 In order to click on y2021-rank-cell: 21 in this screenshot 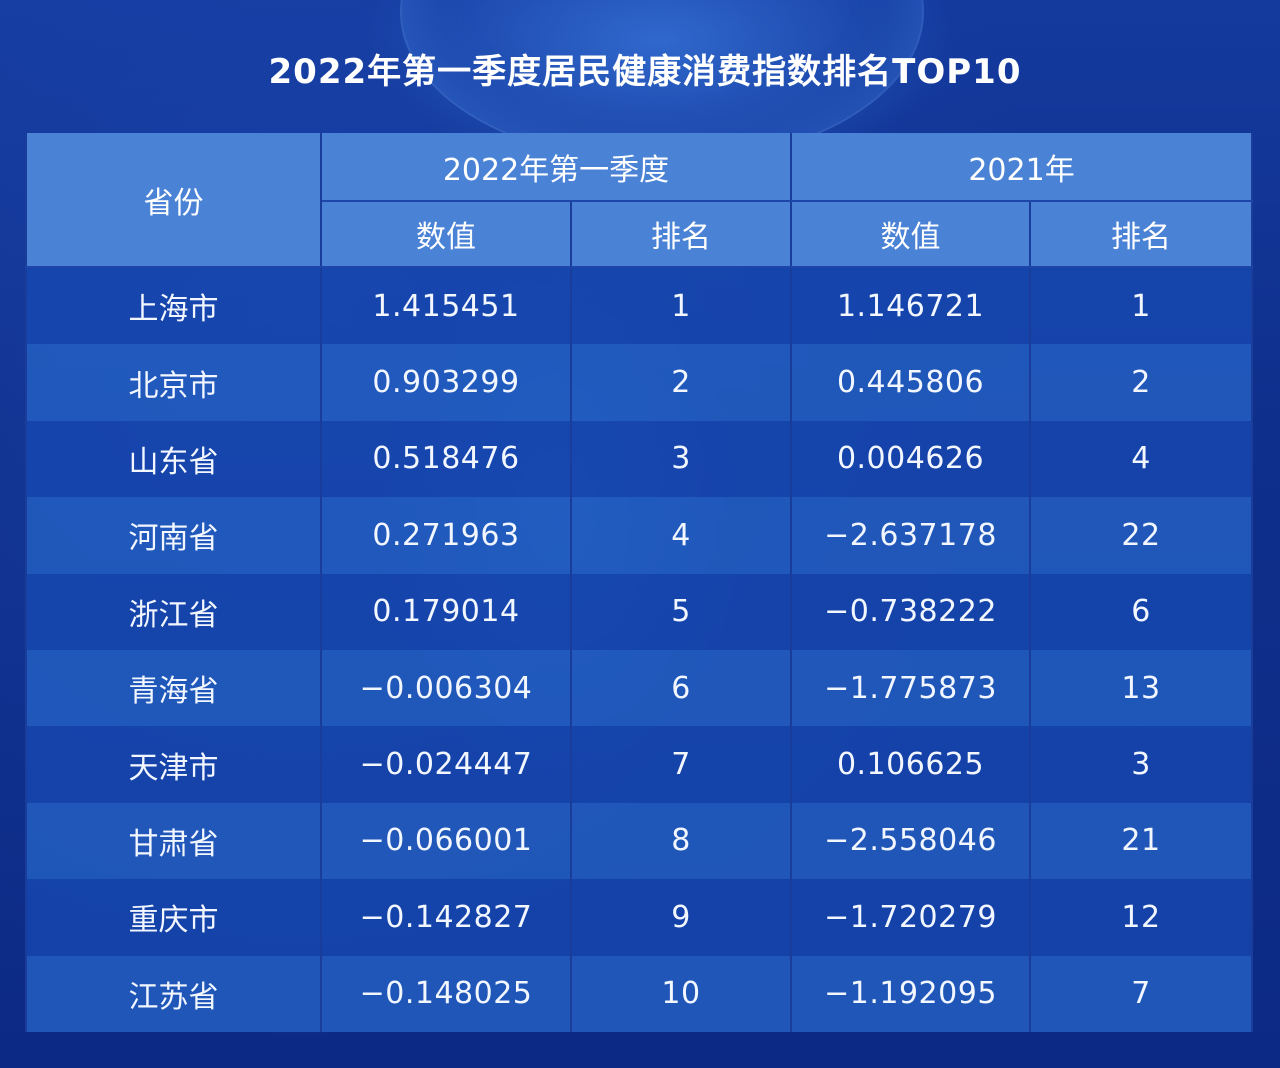, I will do `click(1141, 841)`.